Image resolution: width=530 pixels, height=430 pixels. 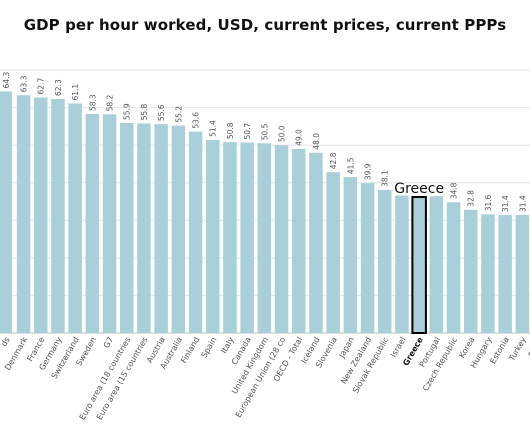 What do you see at coordinates (264, 131) in the screenshot?
I see `bar-value-label: 50.5` at bounding box center [264, 131].